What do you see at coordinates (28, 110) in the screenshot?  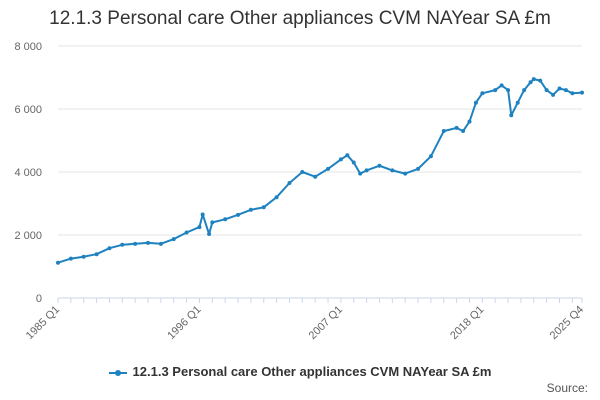 I see `y-tick-label: 6 000` at bounding box center [28, 110].